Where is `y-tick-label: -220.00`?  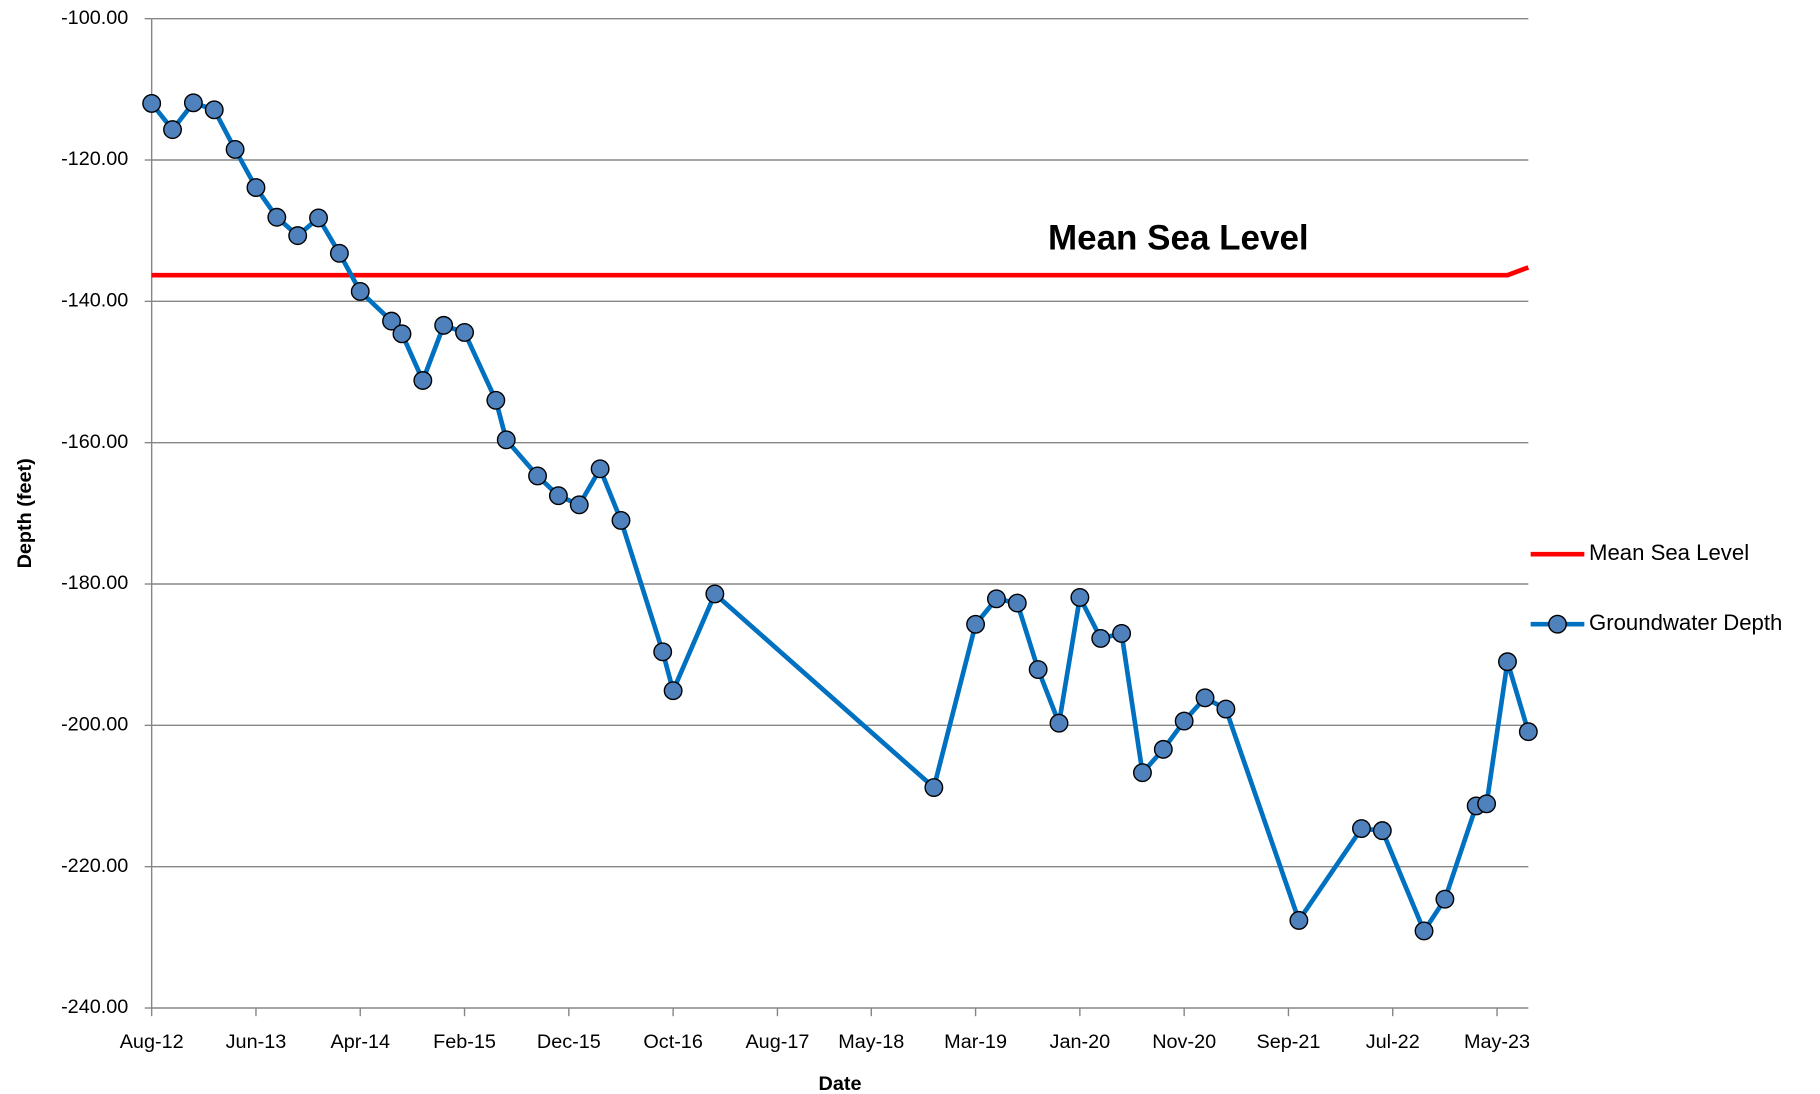 y-tick-label: -220.00 is located at coordinates (94, 866).